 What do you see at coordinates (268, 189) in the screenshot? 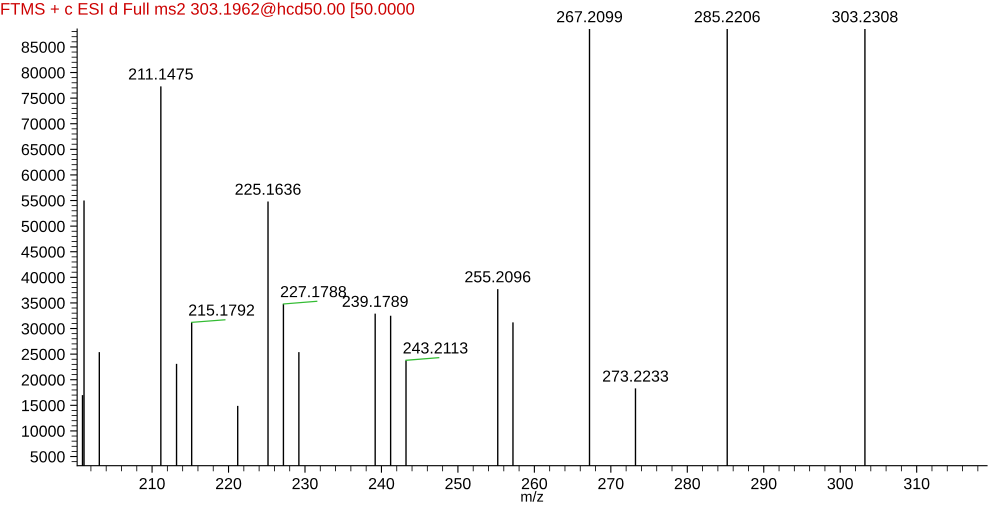
I see `annotation: 225.1636` at bounding box center [268, 189].